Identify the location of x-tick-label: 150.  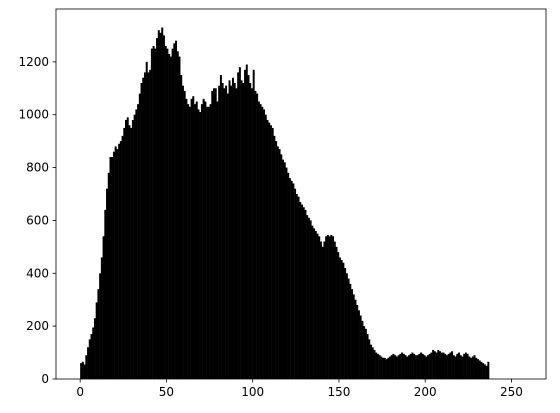
(339, 392).